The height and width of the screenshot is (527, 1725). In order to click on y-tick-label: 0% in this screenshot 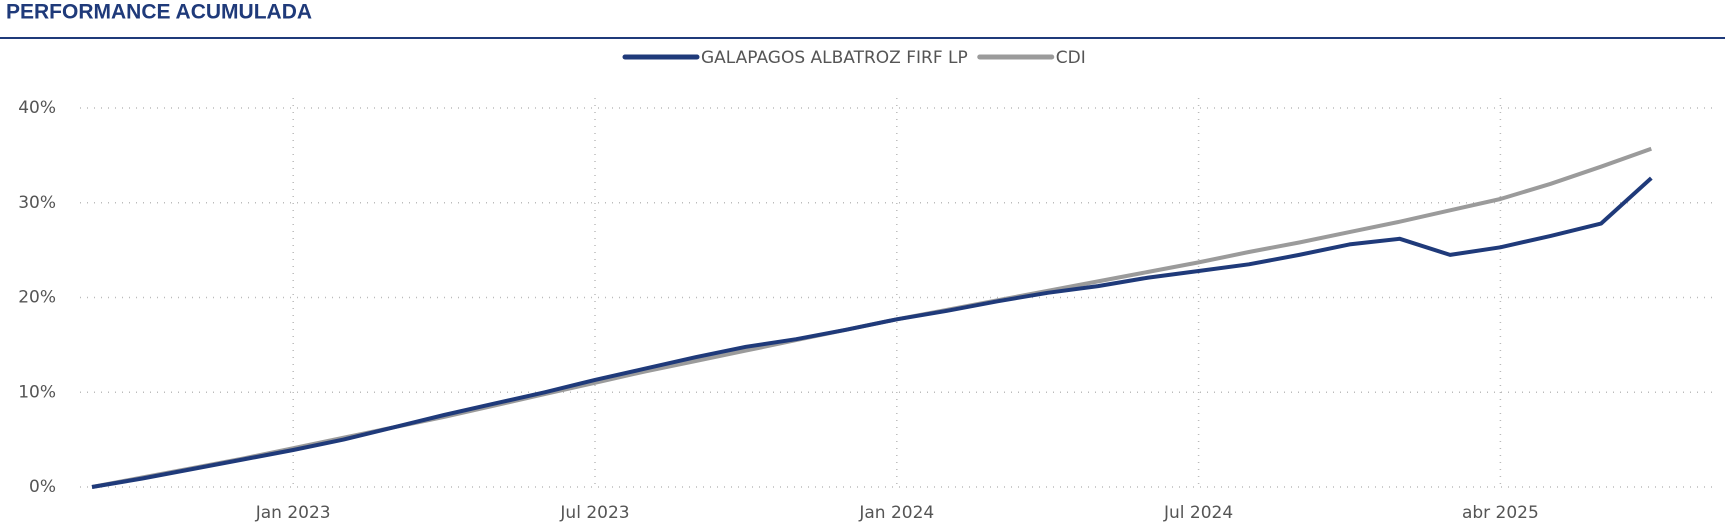, I will do `click(42, 487)`.